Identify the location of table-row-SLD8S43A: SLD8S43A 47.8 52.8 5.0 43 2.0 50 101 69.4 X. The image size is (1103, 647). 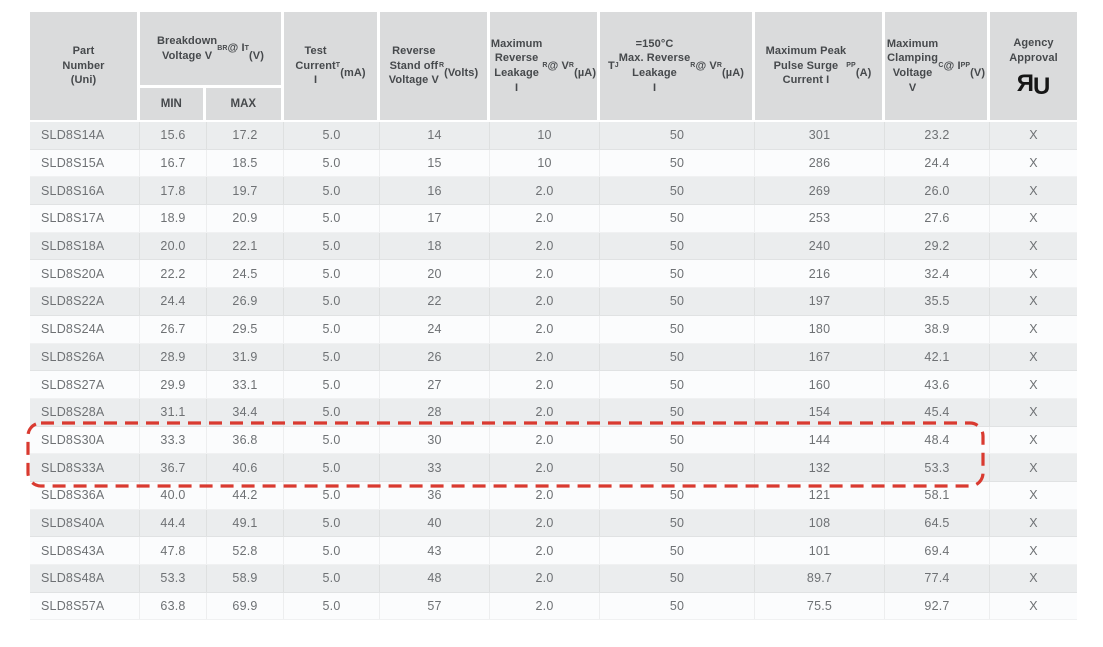
(553, 551).